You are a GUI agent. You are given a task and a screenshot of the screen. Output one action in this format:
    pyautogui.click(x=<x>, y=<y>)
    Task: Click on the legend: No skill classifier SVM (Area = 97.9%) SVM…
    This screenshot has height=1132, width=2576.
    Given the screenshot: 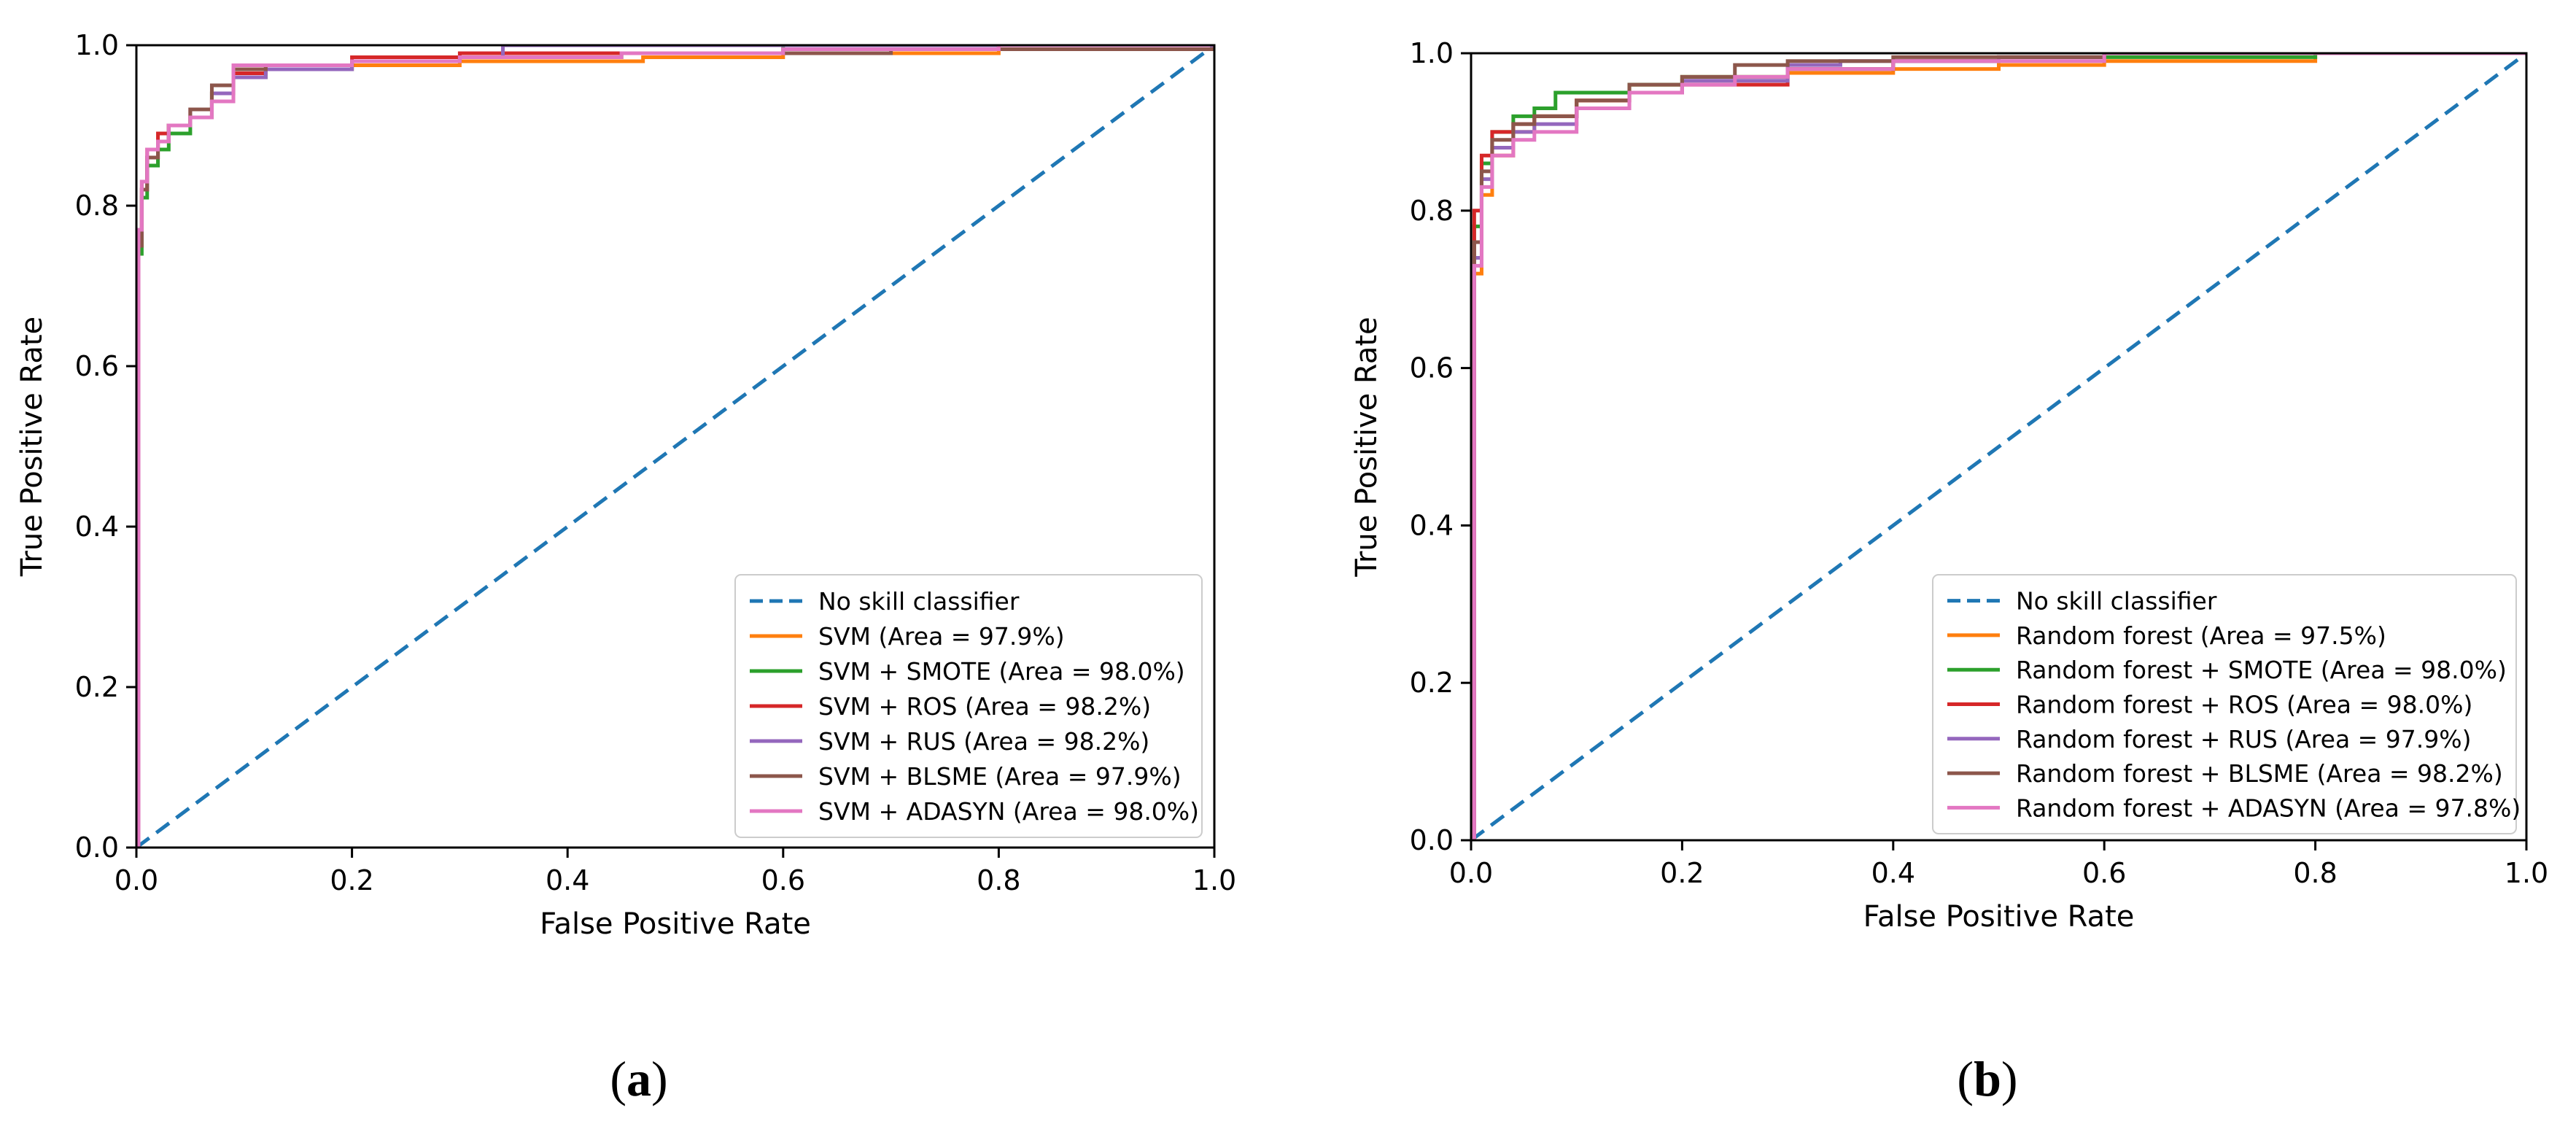 What is the action you would take?
    pyautogui.click(x=969, y=706)
    